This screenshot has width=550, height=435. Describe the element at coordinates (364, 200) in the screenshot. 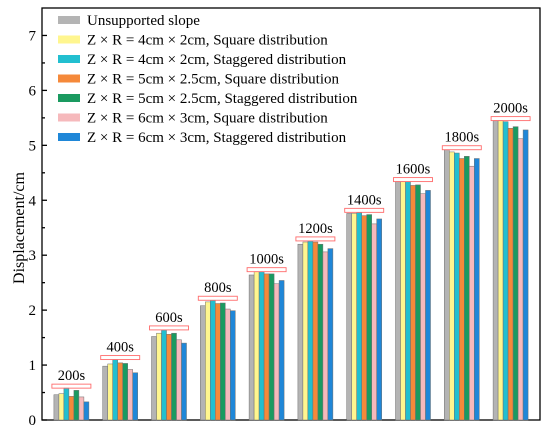

I see `category-label-1400s: 1400s` at that location.